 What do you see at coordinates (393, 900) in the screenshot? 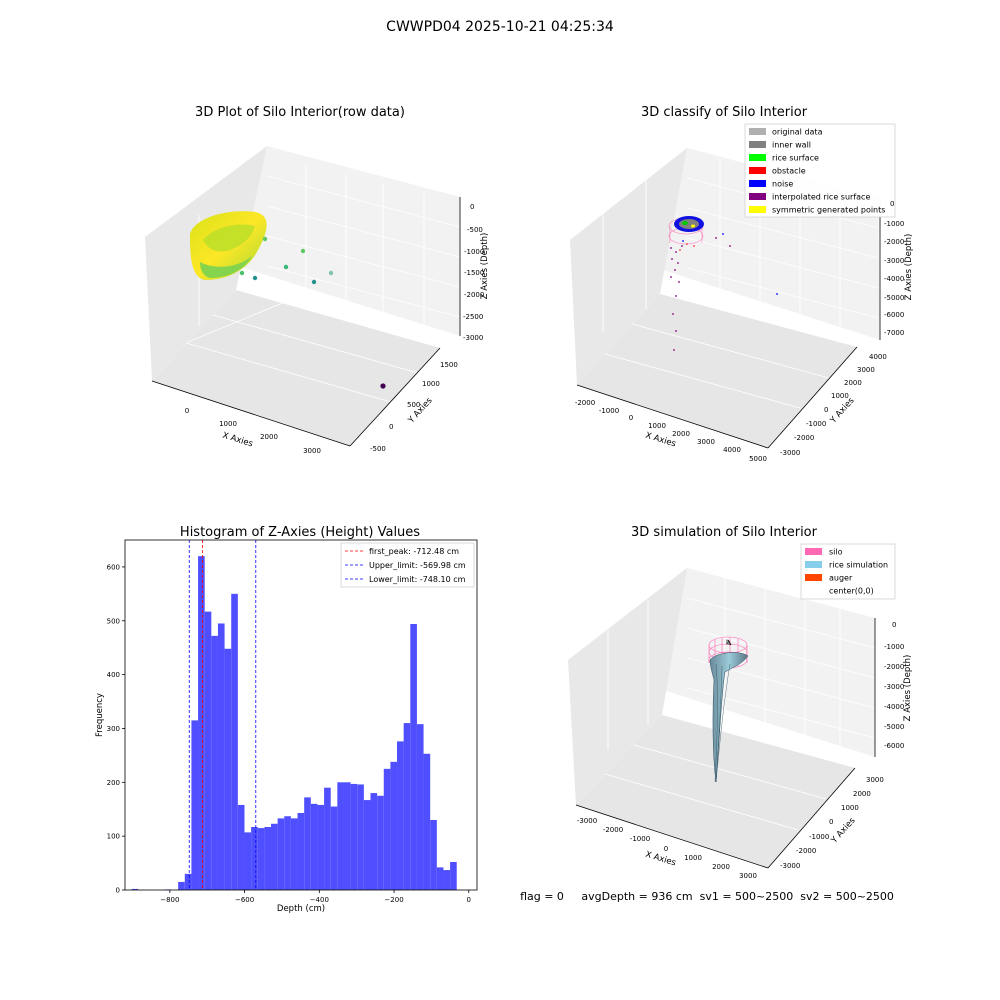
I see `x-tick-label: −200` at bounding box center [393, 900].